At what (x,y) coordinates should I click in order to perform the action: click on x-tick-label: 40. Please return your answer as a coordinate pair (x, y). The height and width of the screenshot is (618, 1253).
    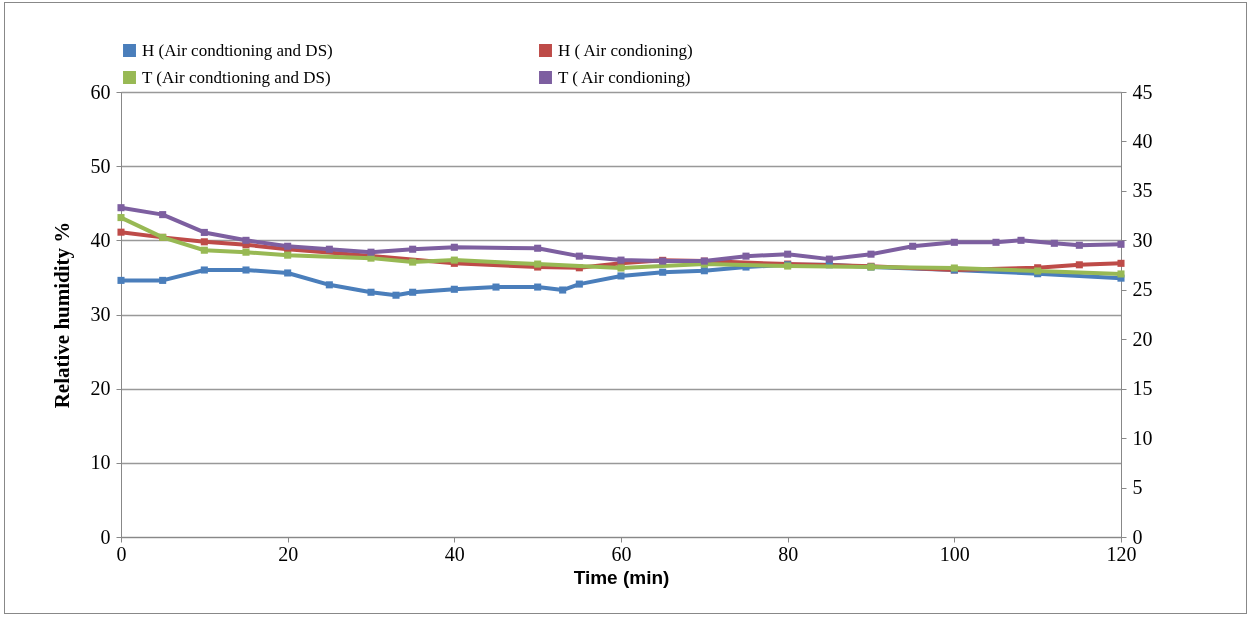
    Looking at the image, I should click on (454, 553).